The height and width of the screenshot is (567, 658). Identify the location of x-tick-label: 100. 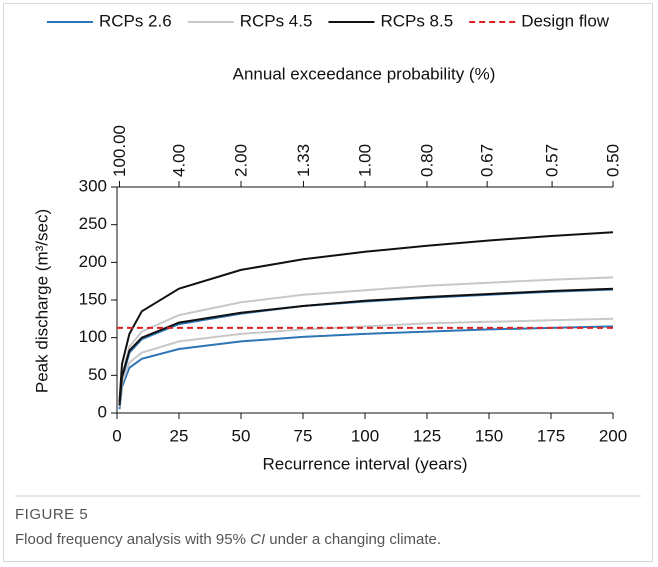
(365, 435).